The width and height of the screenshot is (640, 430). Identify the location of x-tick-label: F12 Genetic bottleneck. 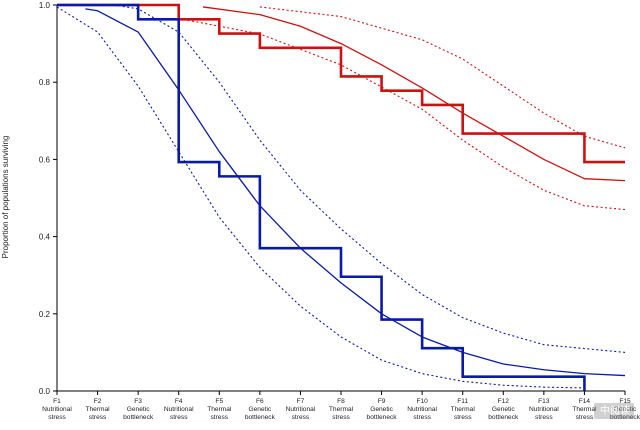
(503, 409).